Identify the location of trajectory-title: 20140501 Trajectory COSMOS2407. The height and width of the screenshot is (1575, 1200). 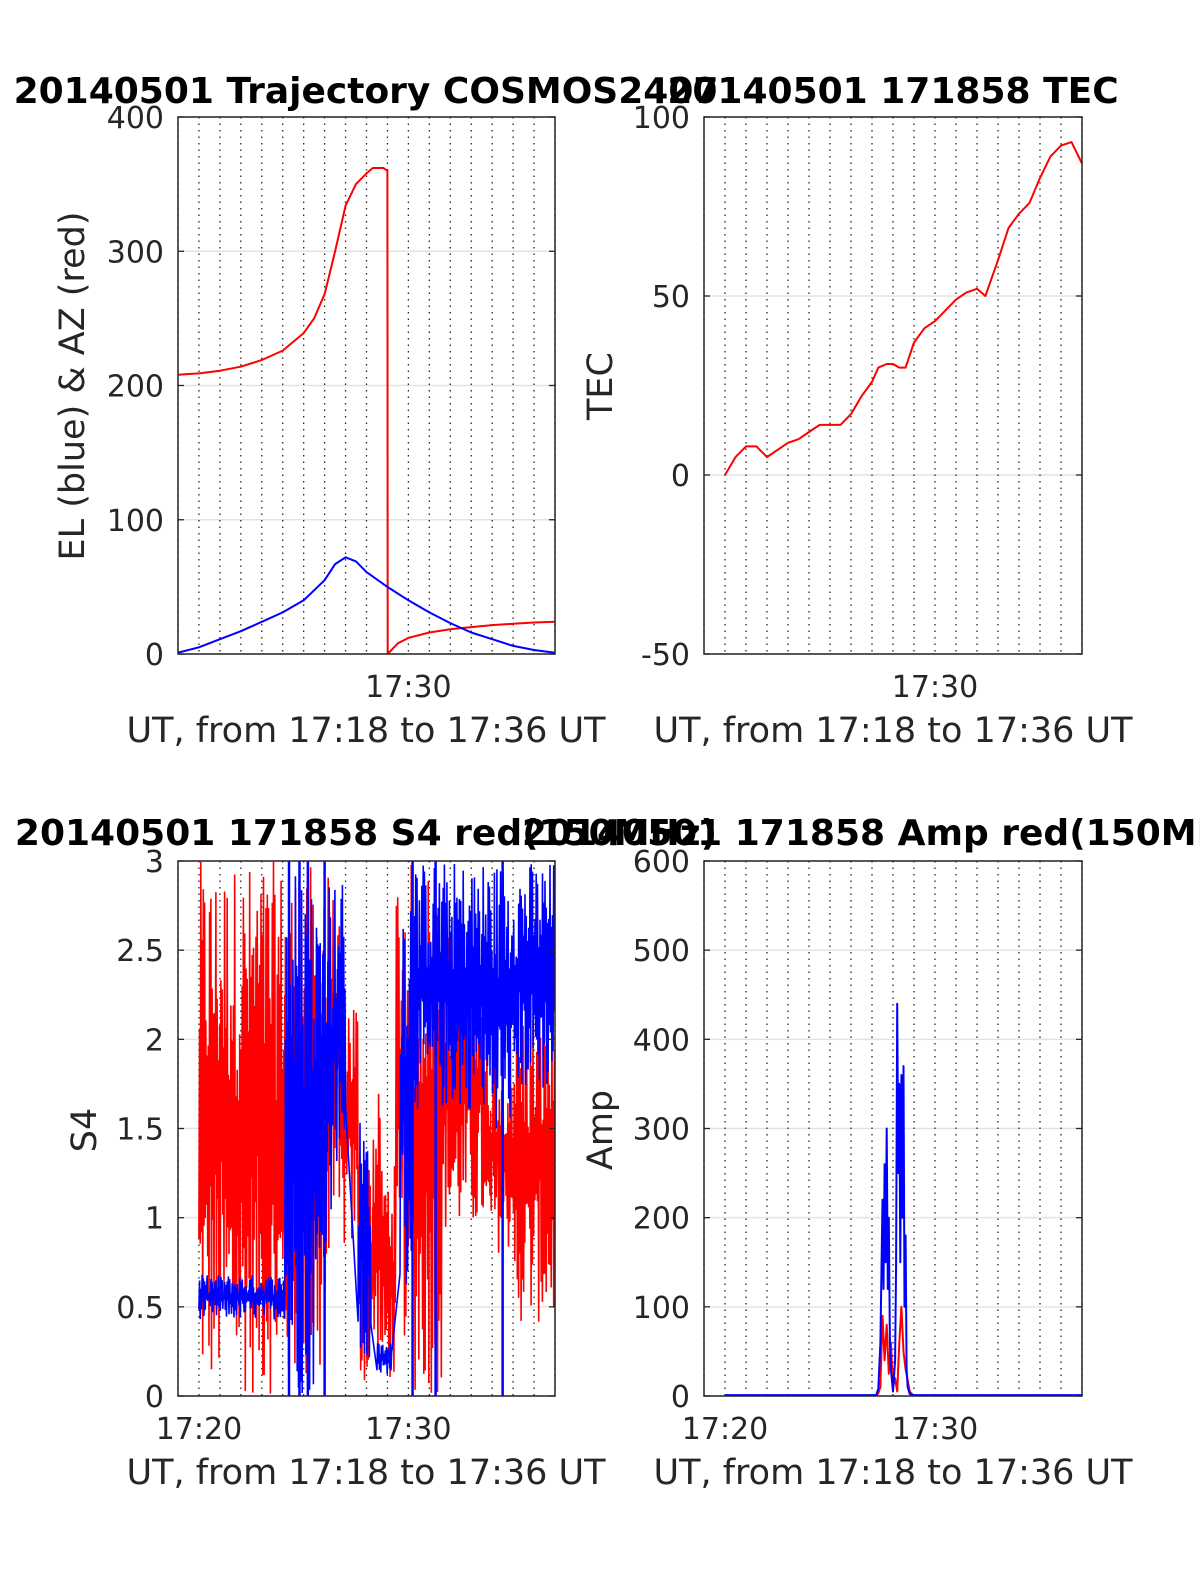
(366, 91).